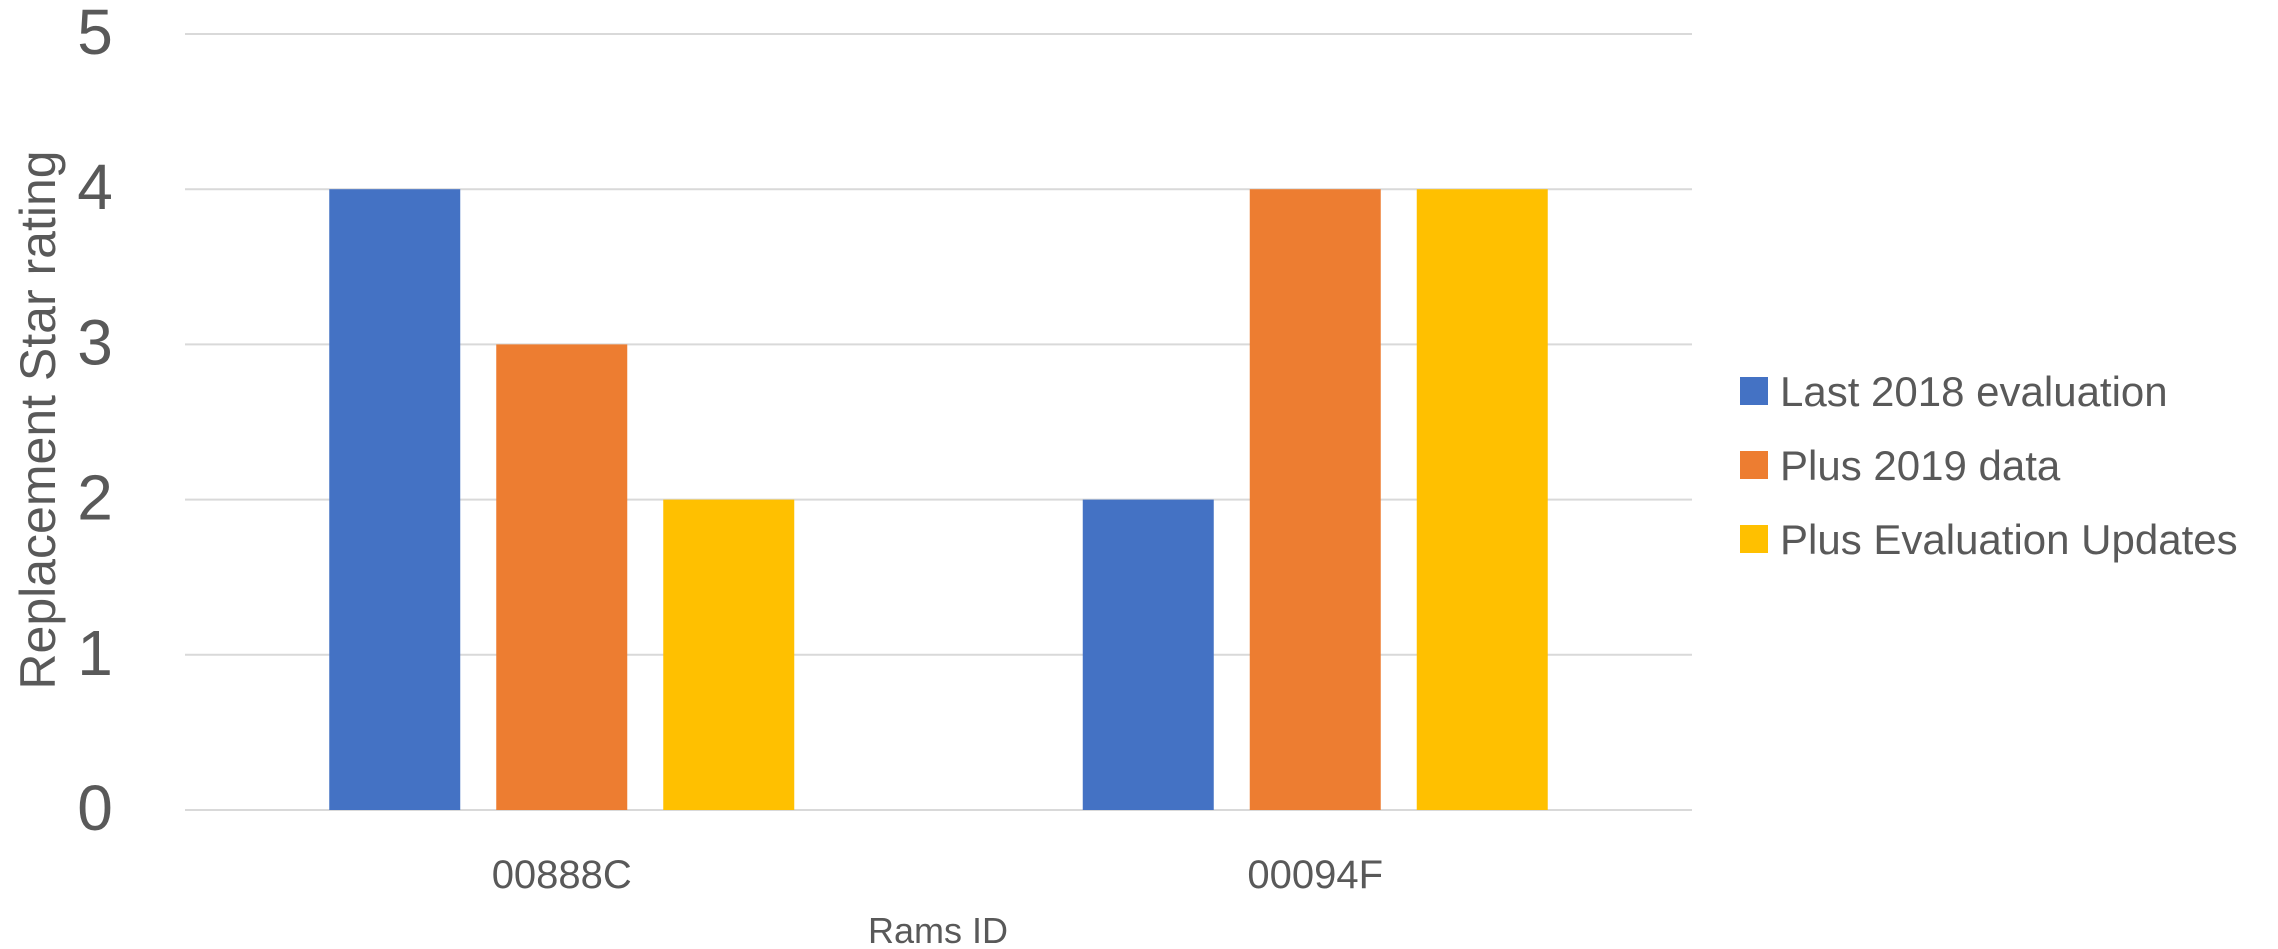 This screenshot has height=949, width=2278. What do you see at coordinates (729, 654) in the screenshot?
I see `bar-plus-evaluation-updates-00888c` at bounding box center [729, 654].